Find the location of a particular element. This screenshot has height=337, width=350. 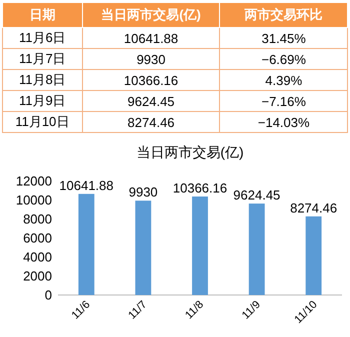

data-label: 9624.45 is located at coordinates (256, 195).